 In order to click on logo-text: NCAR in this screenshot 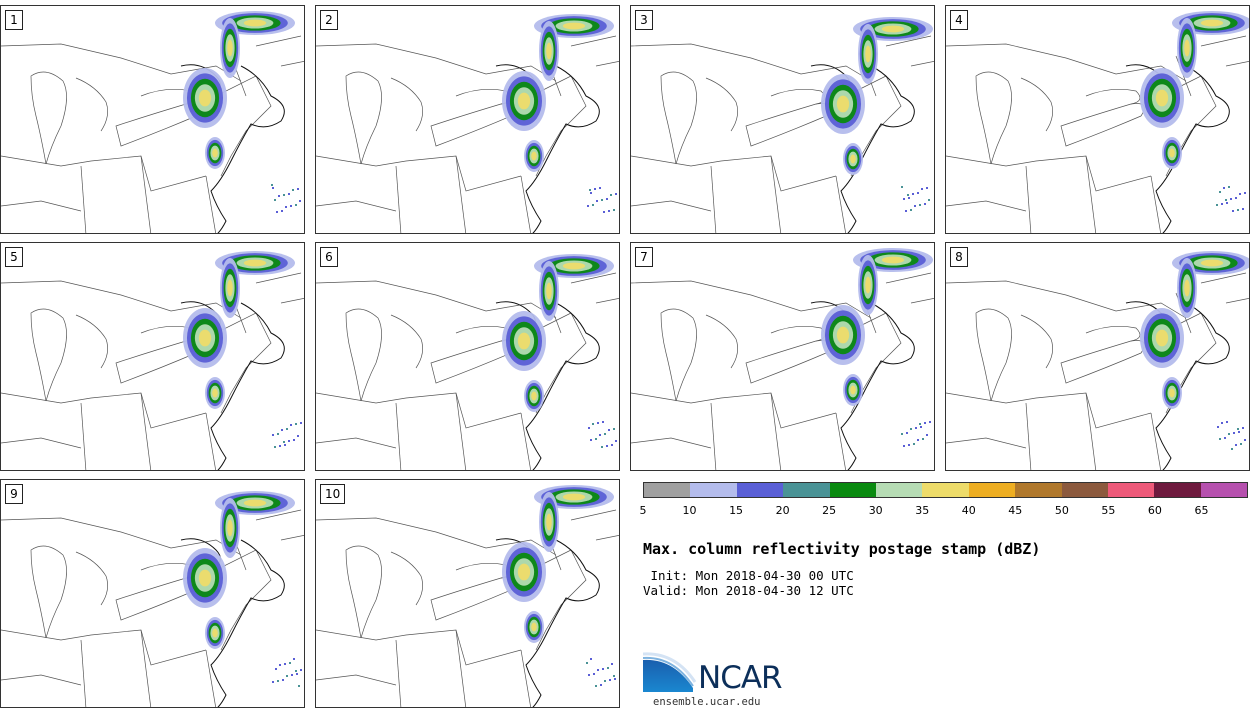, I will do `click(740, 678)`.